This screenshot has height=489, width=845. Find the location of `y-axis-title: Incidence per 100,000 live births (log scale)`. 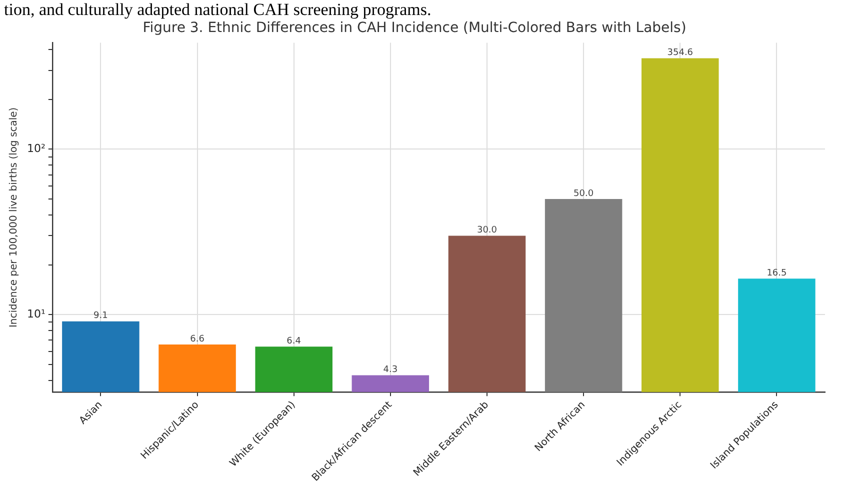

y-axis-title: Incidence per 100,000 live births (log scale) is located at coordinates (14, 217).